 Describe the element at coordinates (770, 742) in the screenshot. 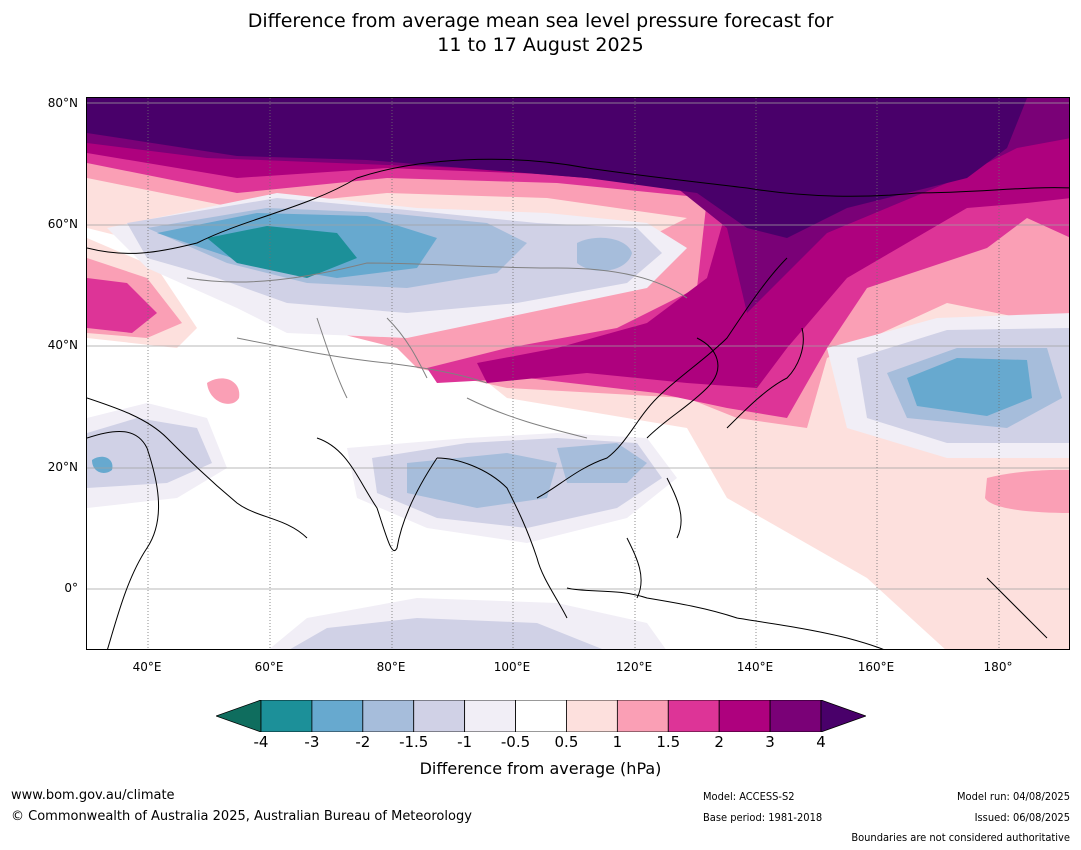

I see `colorbar-tick-label: 3` at that location.